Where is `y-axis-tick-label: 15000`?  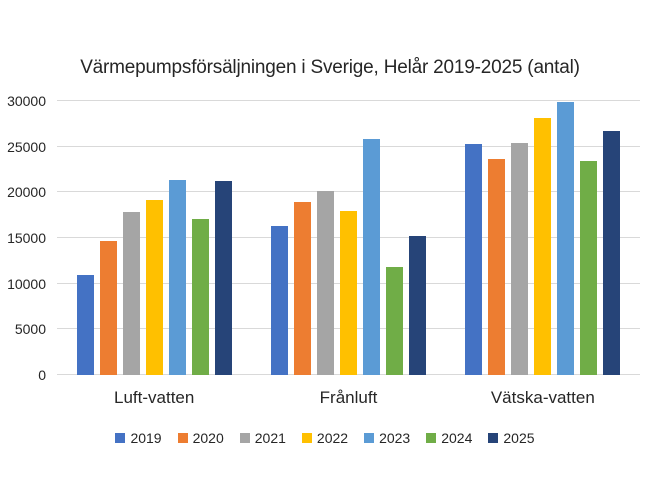
y-axis-tick-label: 15000 is located at coordinates (26, 238).